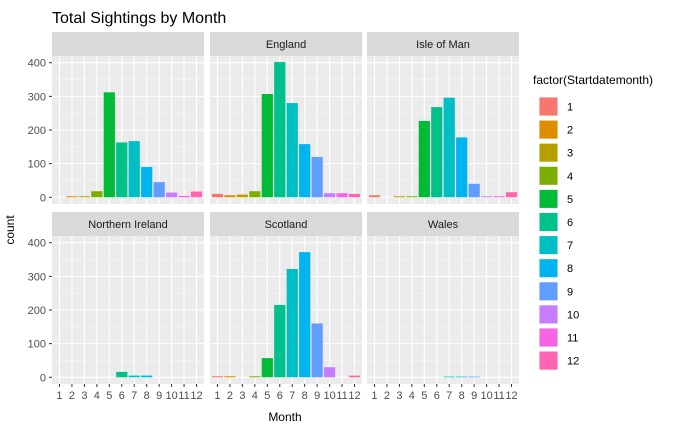 The height and width of the screenshot is (432, 700). What do you see at coordinates (570, 108) in the screenshot?
I see `legend-label-1: 1` at bounding box center [570, 108].